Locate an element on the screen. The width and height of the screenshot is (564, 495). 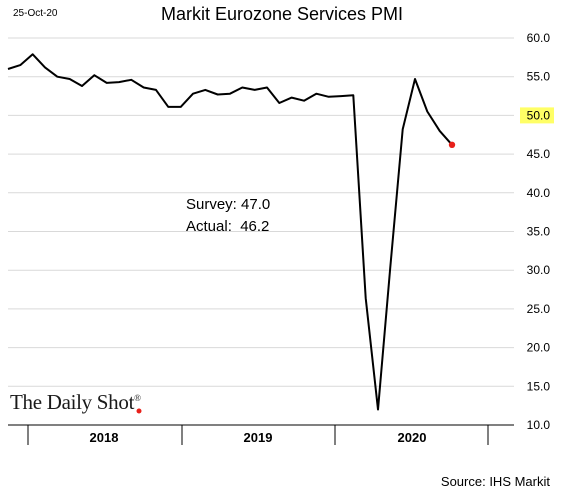
chart-title: Markit Eurozone Services PMI is located at coordinates (282, 14).